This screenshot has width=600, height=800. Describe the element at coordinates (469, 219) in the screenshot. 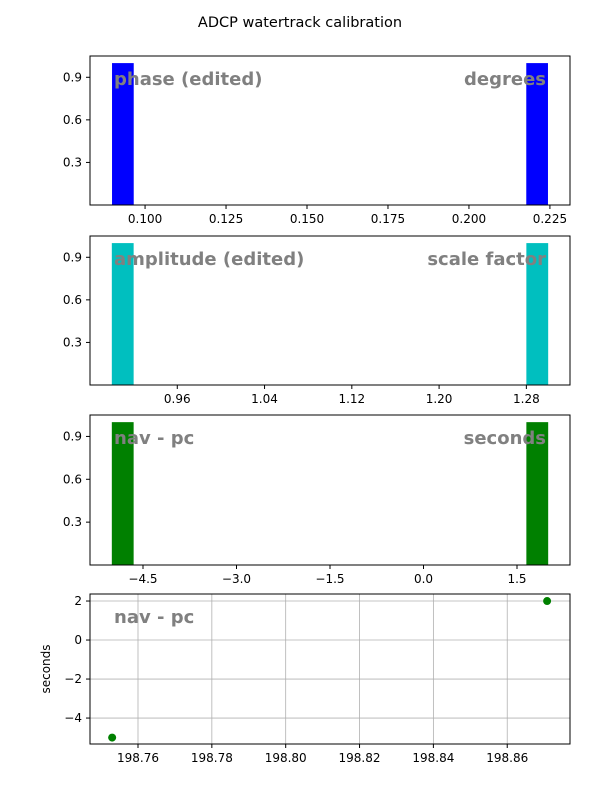

I see `x-tick-label: 0.200` at that location.